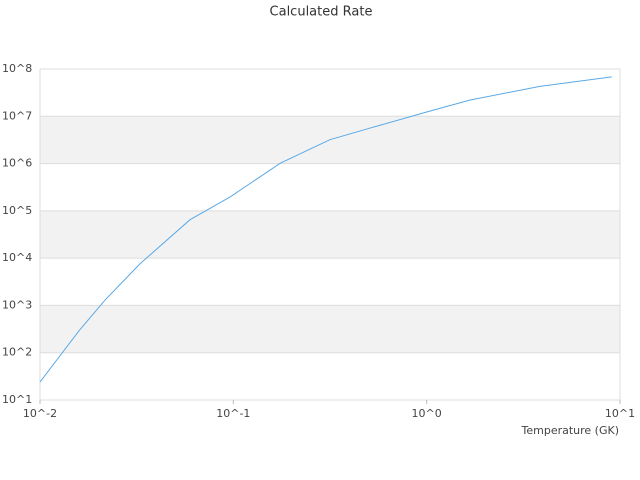 The height and width of the screenshot is (480, 640). I want to click on x-tick-label: 10^-2, so click(40, 413).